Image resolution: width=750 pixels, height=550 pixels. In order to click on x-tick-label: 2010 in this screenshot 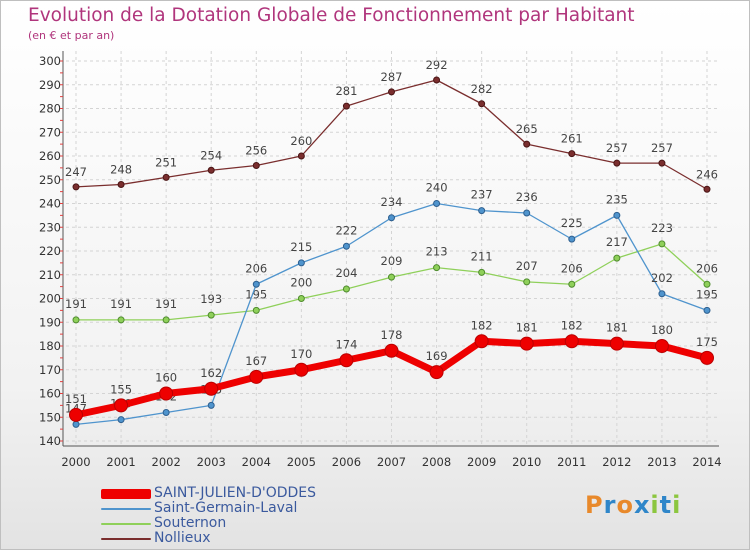, I will do `click(526, 462)`.